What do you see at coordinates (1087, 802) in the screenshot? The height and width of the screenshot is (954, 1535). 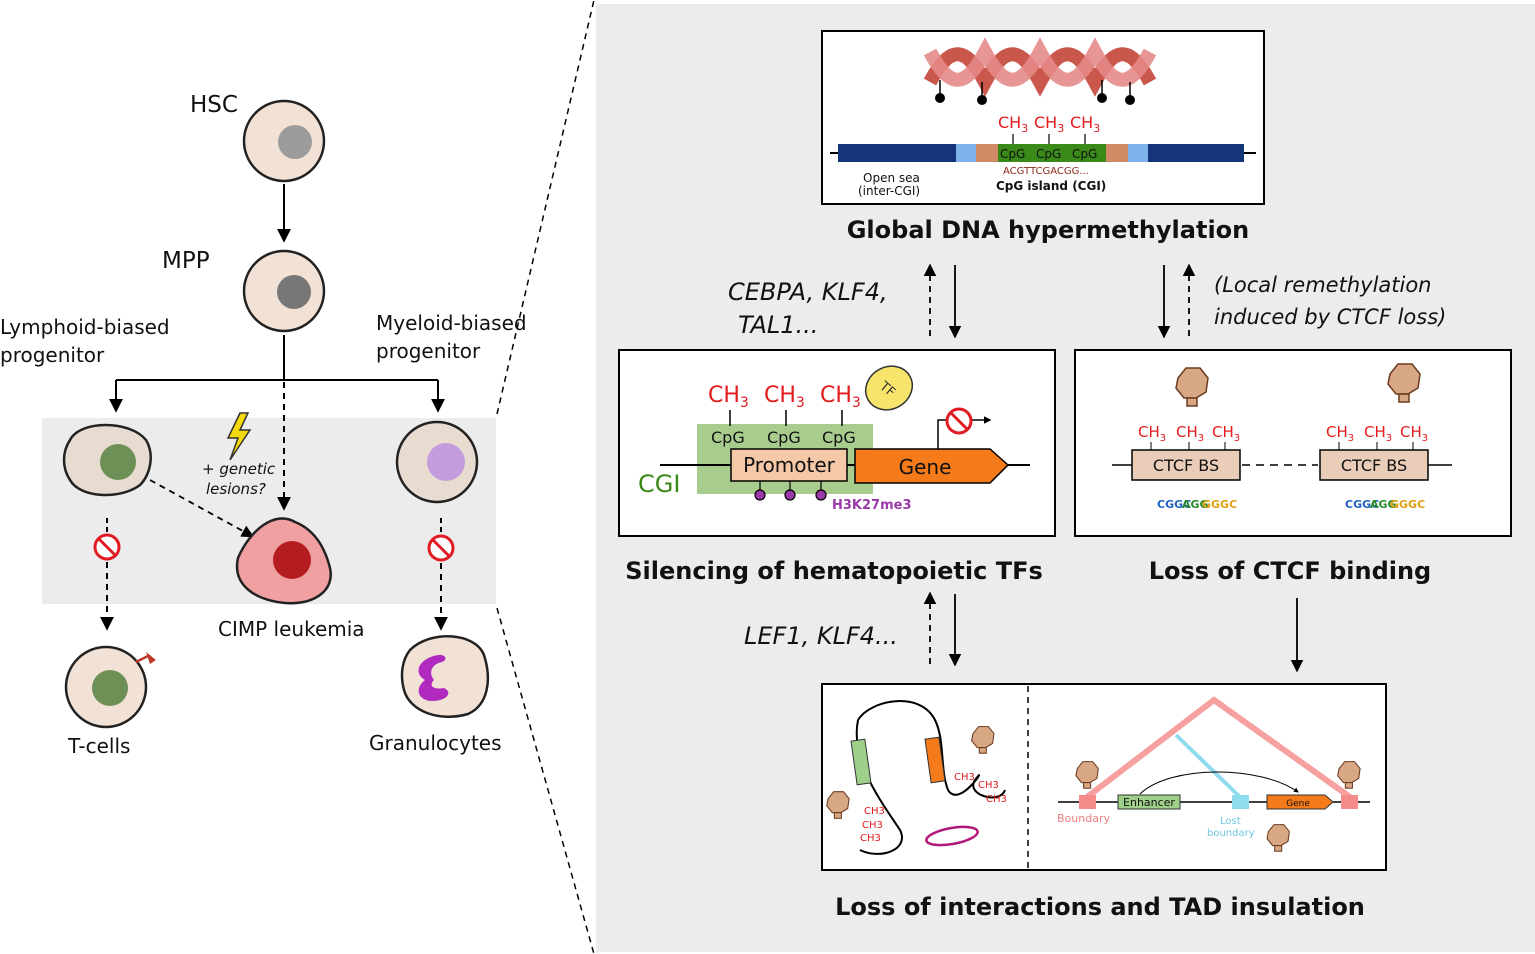 I see `boundary-left` at bounding box center [1087, 802].